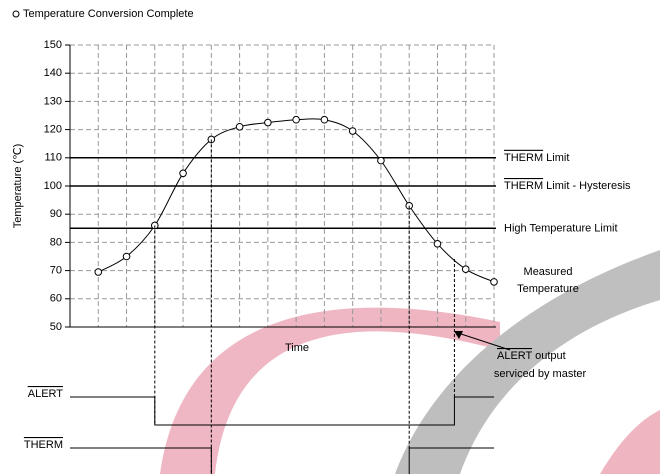 The height and width of the screenshot is (474, 660). Describe the element at coordinates (53, 130) in the screenshot. I see `y-tick-label: 120` at that location.